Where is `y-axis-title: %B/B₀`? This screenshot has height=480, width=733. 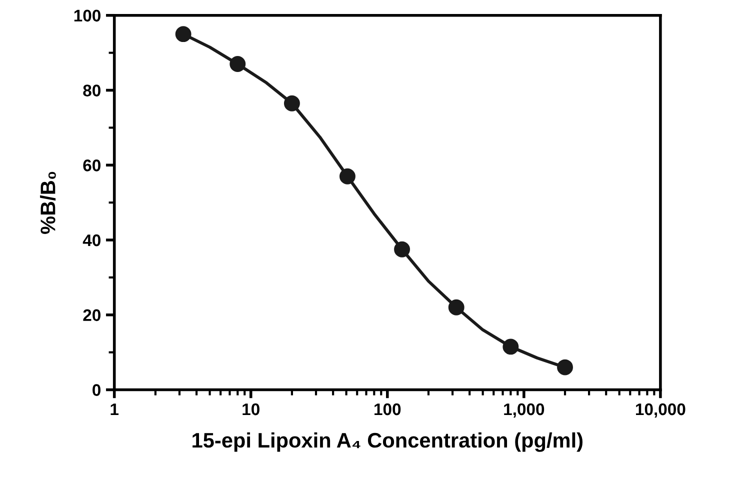 y-axis-title: %B/B₀ is located at coordinates (48, 203).